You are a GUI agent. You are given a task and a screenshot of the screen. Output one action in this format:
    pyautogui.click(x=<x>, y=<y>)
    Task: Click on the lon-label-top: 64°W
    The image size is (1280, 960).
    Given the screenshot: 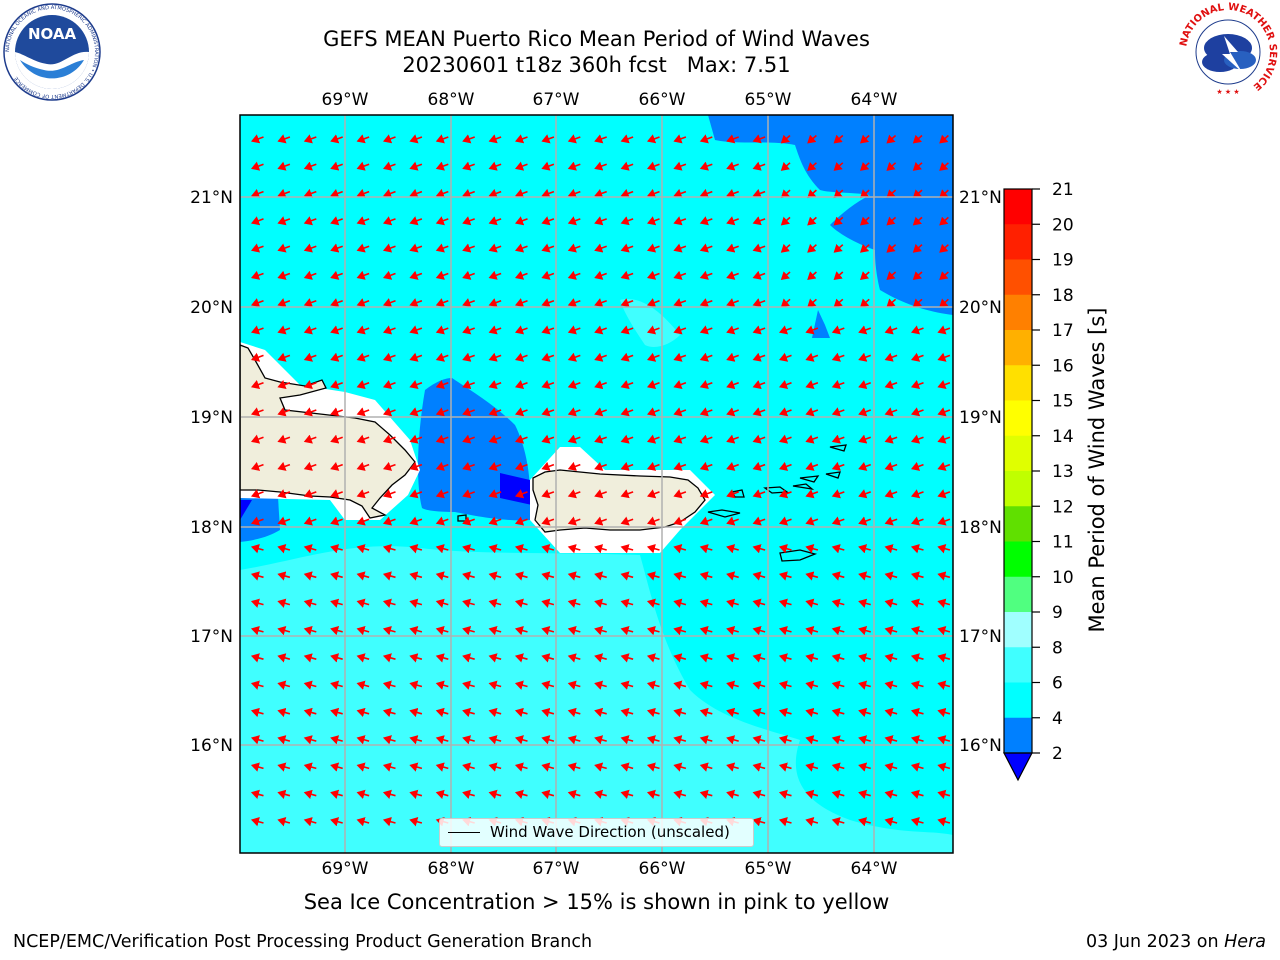 What is the action you would take?
    pyautogui.click(x=874, y=100)
    